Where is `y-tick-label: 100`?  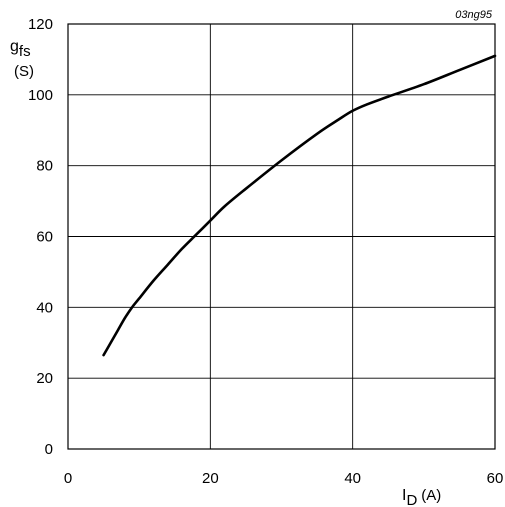
y-tick-label: 100 is located at coordinates (40, 95).